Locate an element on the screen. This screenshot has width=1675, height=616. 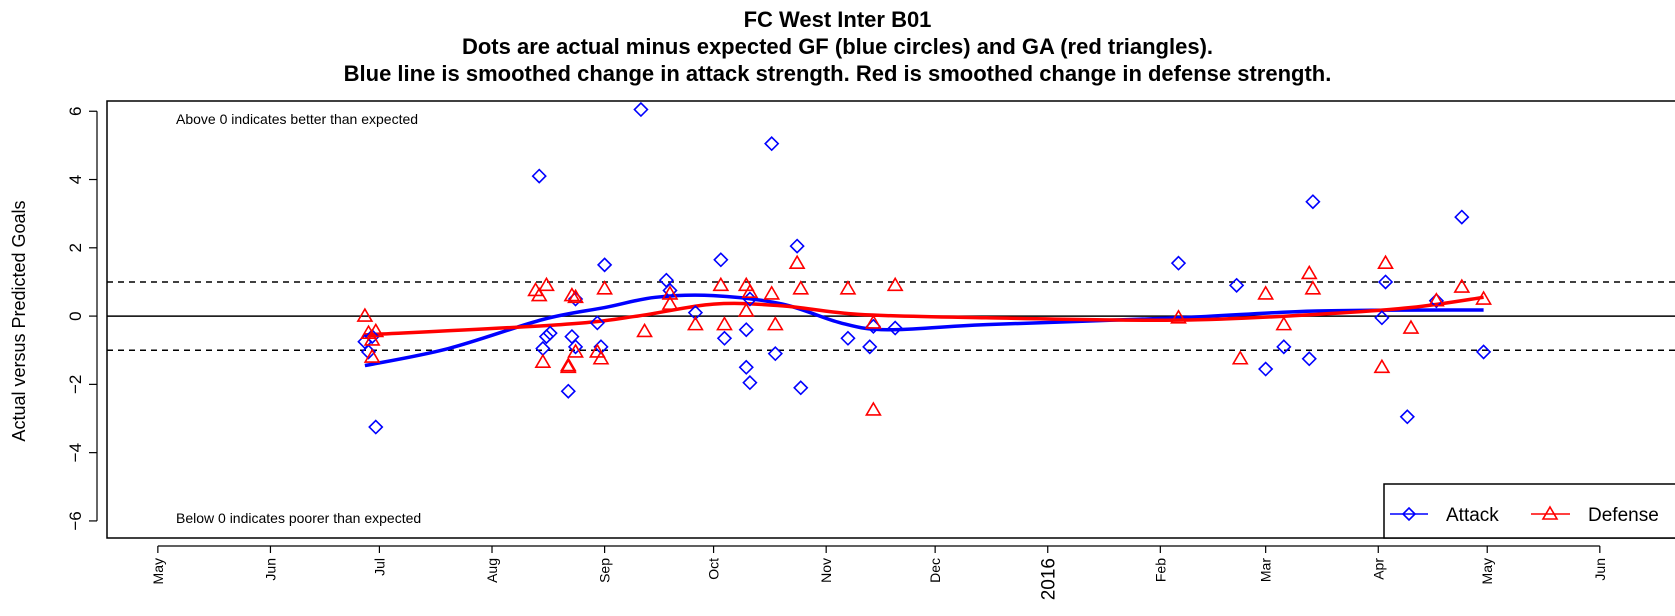
x-tick-label: Mar is located at coordinates (1266, 570).